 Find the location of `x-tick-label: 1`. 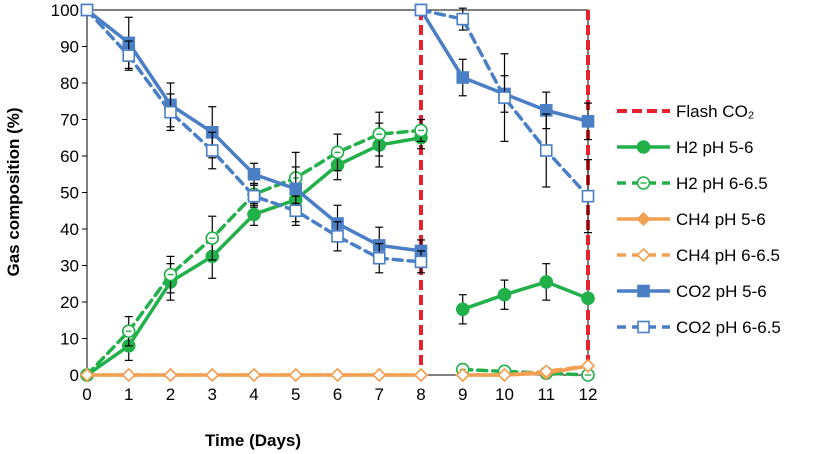

x-tick-label: 1 is located at coordinates (128, 394).